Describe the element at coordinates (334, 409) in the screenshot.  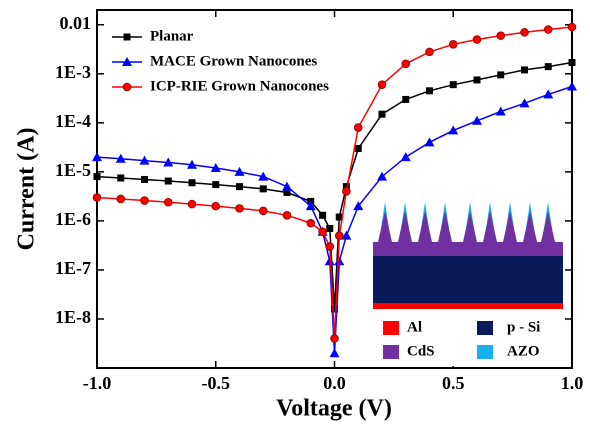
I see `x-axis-label: Voltage (V)` at that location.